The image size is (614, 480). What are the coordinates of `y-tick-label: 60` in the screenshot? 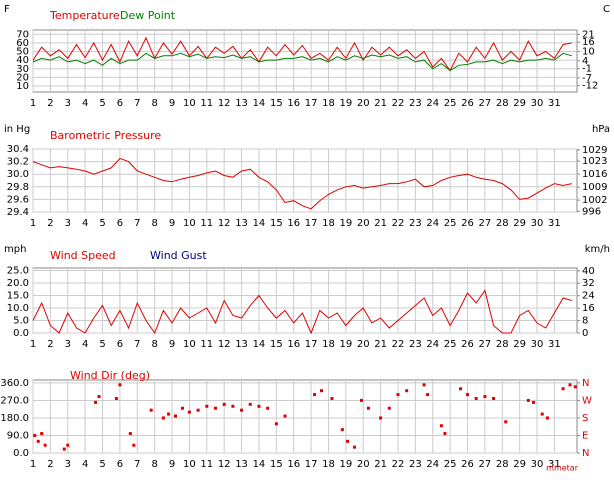 It's located at (22, 43).